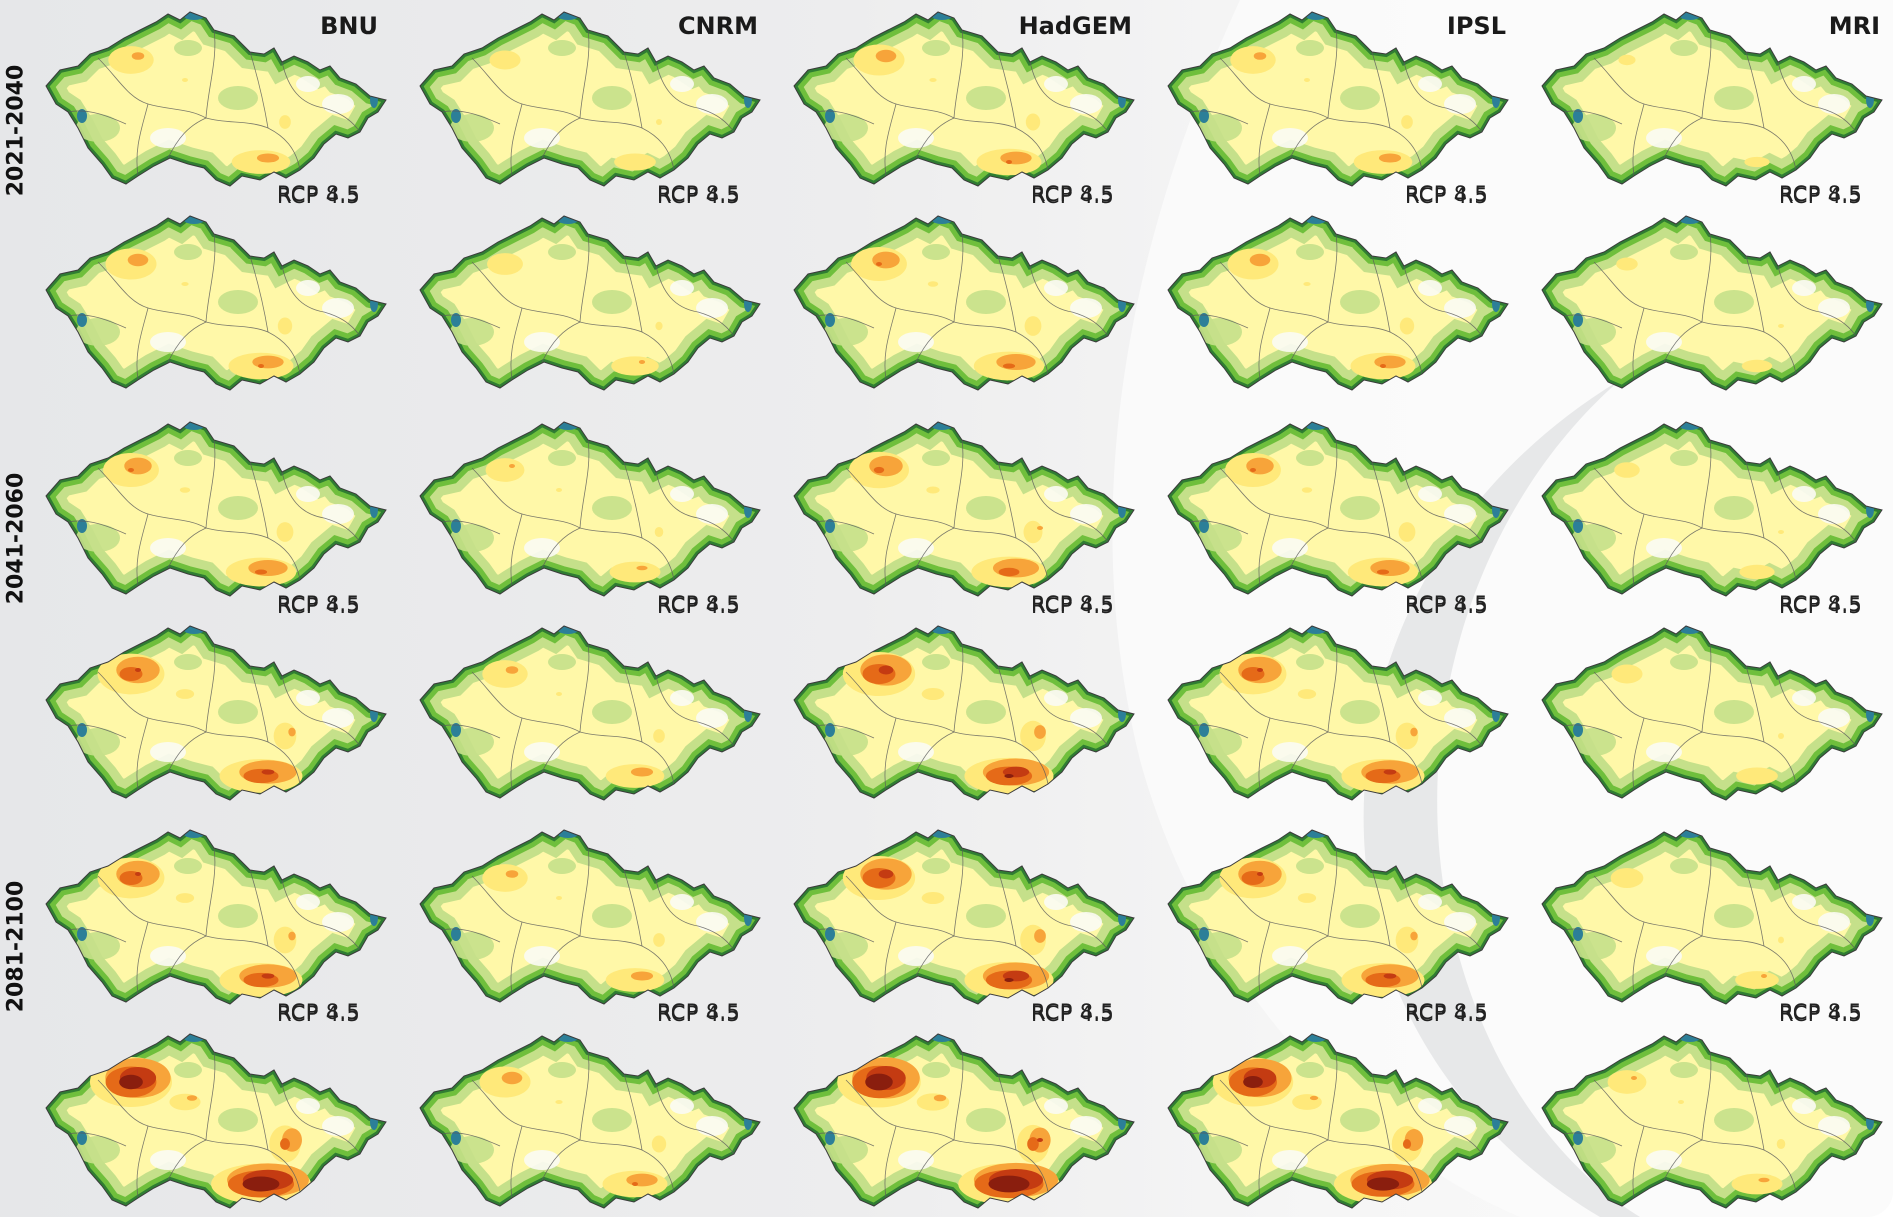  Describe the element at coordinates (349, 26) in the screenshot. I see `model-title: BNU` at that location.